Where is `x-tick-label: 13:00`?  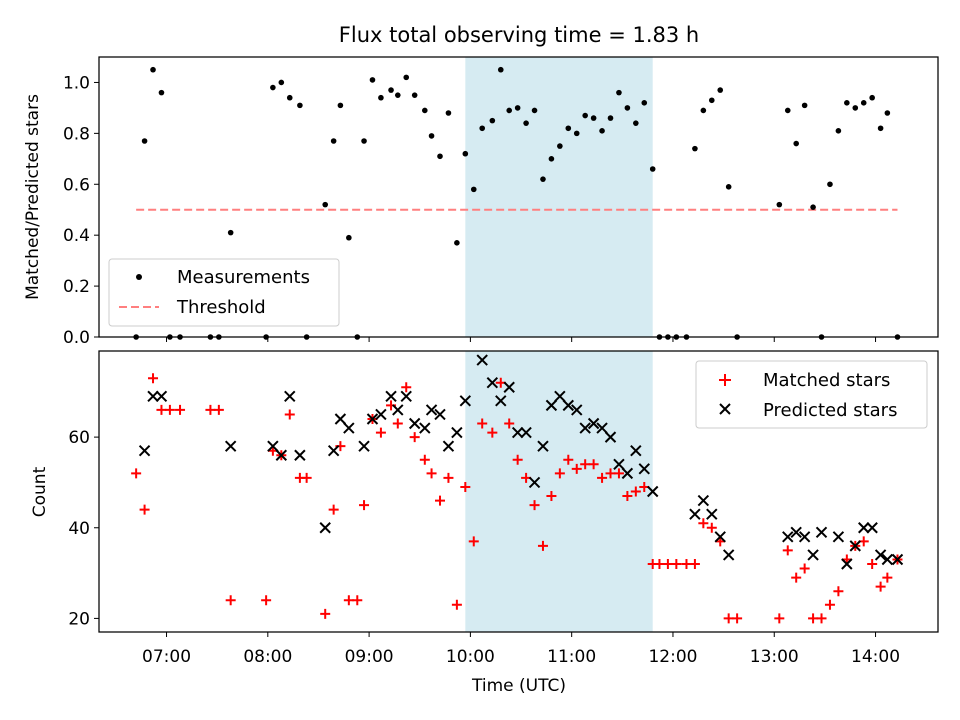
x-tick-label: 13:00 is located at coordinates (774, 657).